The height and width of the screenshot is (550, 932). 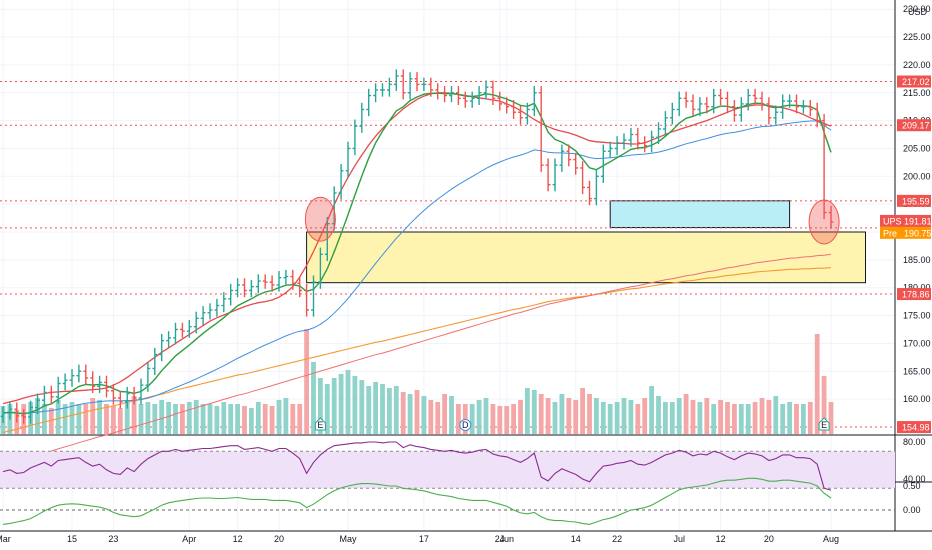 What do you see at coordinates (824, 222) in the screenshot?
I see `highlight-circle` at bounding box center [824, 222].